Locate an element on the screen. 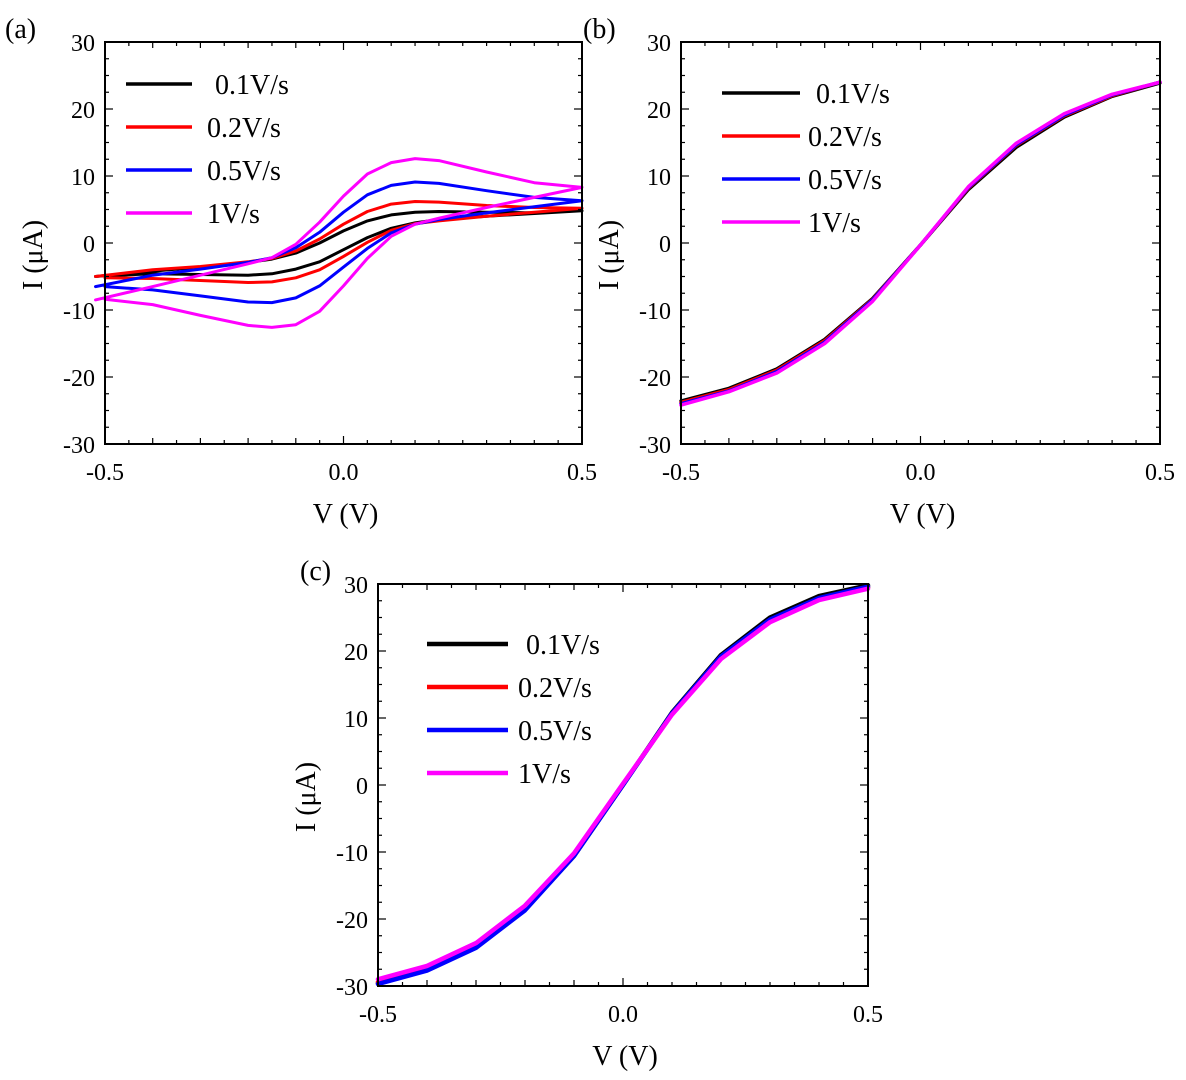  panel-label: (b) is located at coordinates (599, 29).